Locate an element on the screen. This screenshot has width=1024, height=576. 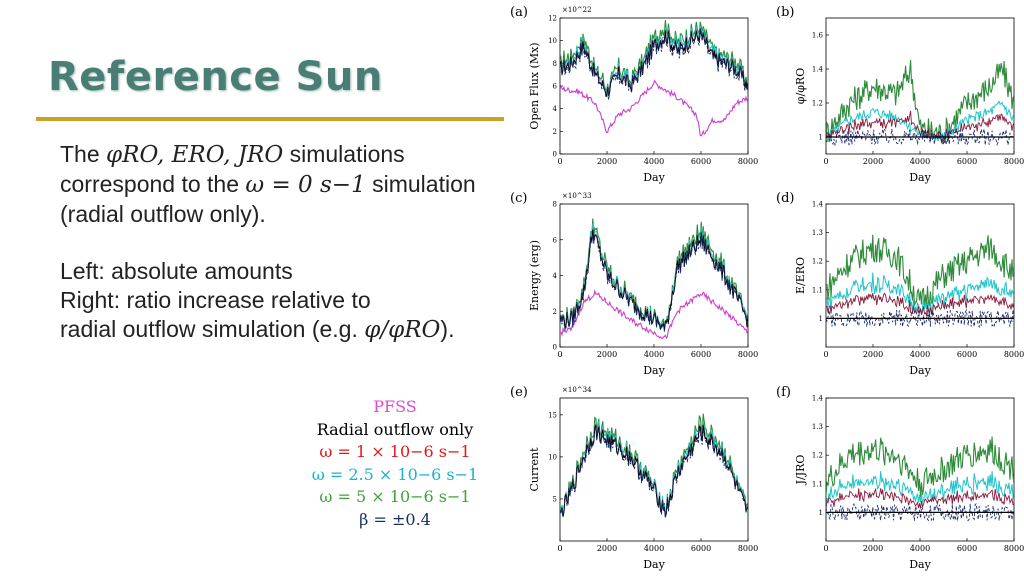
y-tick-label: 5 is located at coordinates (555, 499).